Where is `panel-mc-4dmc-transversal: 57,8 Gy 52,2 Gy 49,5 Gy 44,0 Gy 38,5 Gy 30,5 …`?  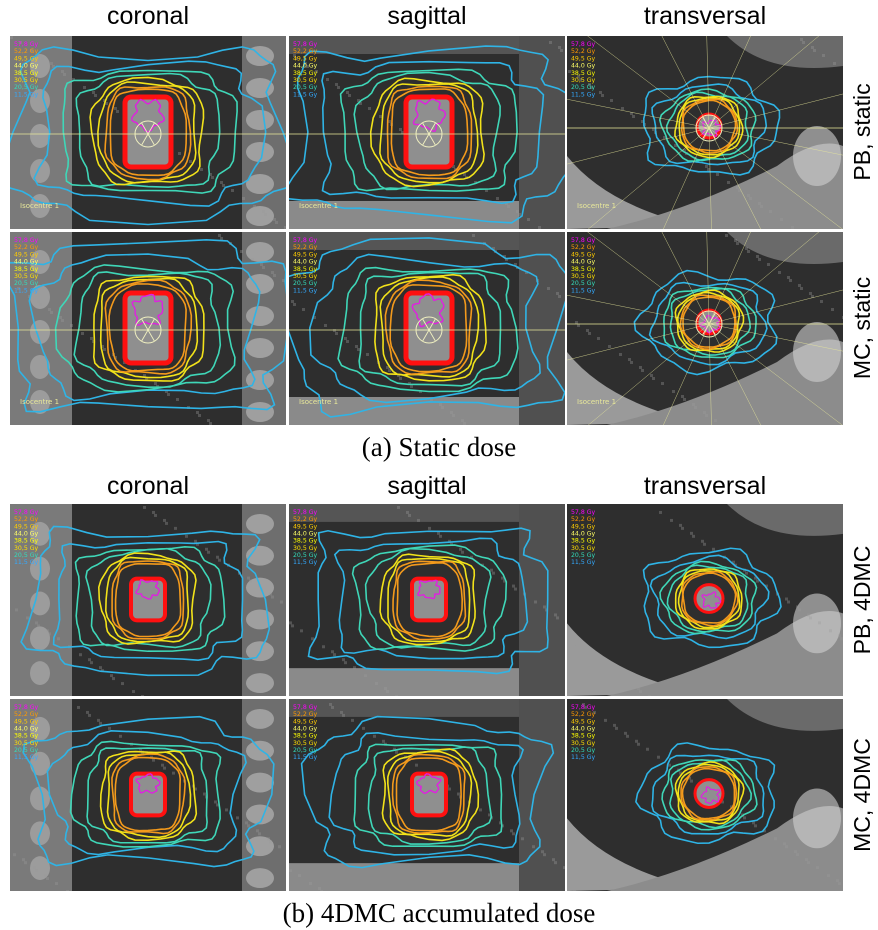 panel-mc-4dmc-transversal: 57,8 Gy 52,2 Gy 49,5 Gy 44,0 Gy 38,5 Gy 30,5 … is located at coordinates (705, 795).